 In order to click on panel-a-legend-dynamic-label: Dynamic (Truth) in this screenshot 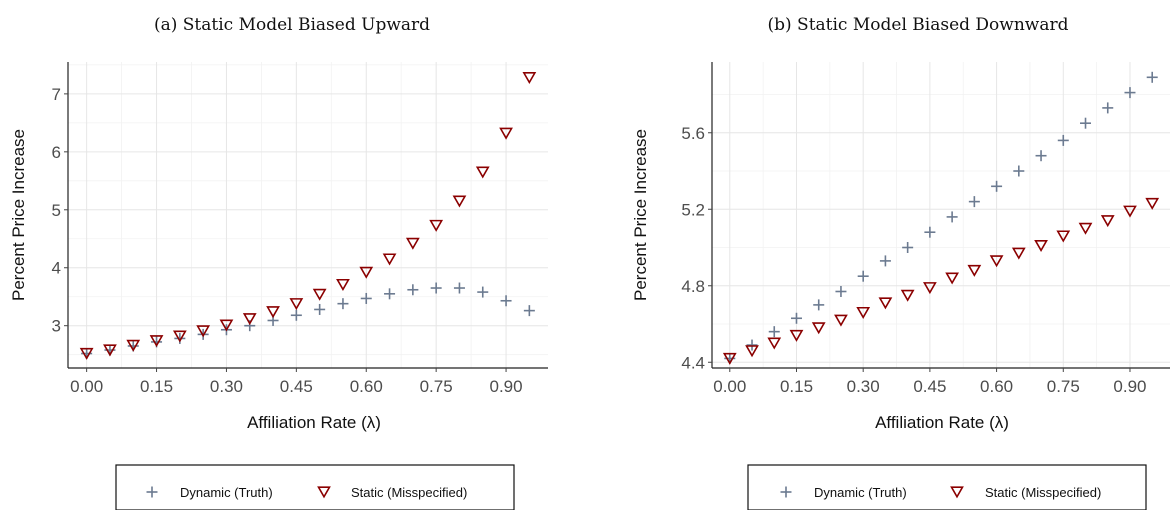, I will do `click(226, 492)`.